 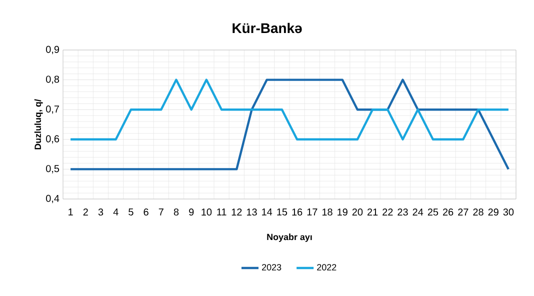 I want to click on legend-label: 2023, so click(x=272, y=267).